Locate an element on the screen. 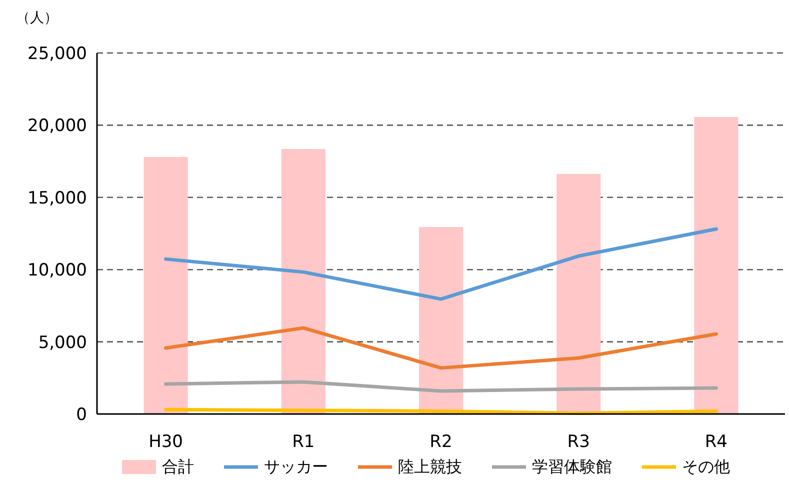  y-axis-title: （人） is located at coordinates (37, 18).